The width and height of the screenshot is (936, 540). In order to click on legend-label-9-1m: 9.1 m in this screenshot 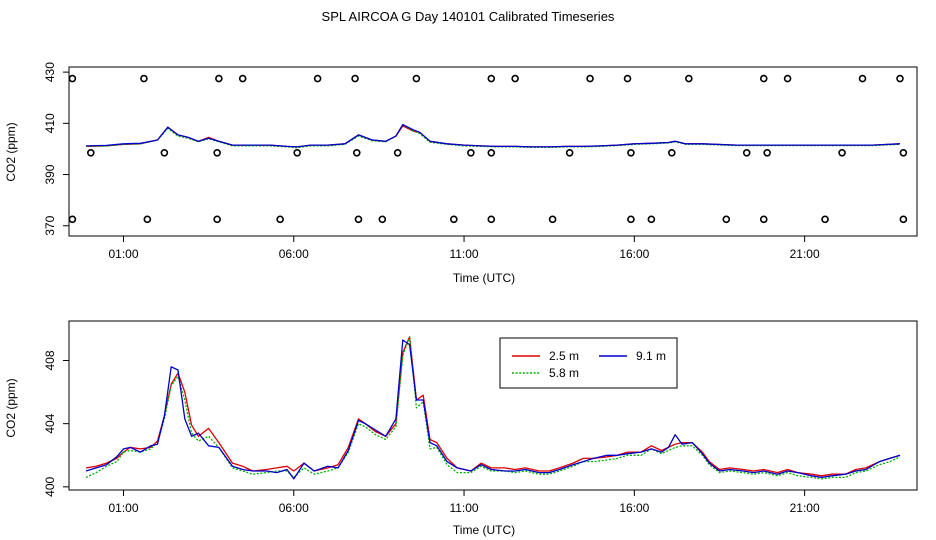, I will do `click(651, 356)`.